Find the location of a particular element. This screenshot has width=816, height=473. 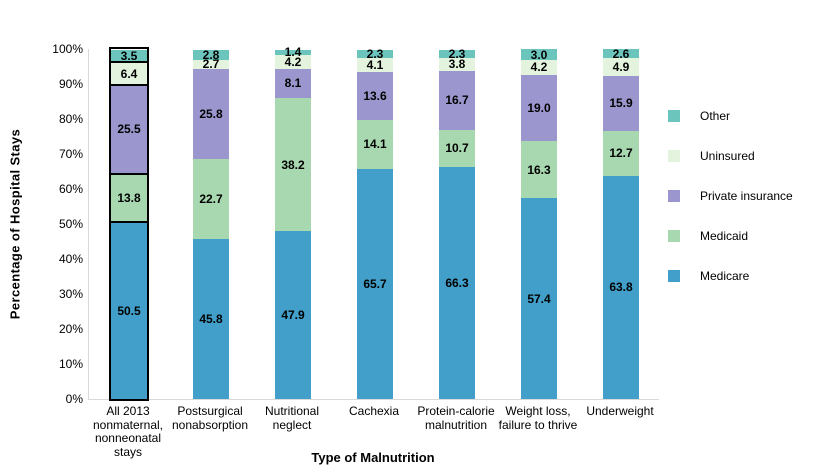

legend-item-uninsured: Uninsured is located at coordinates (730, 156).